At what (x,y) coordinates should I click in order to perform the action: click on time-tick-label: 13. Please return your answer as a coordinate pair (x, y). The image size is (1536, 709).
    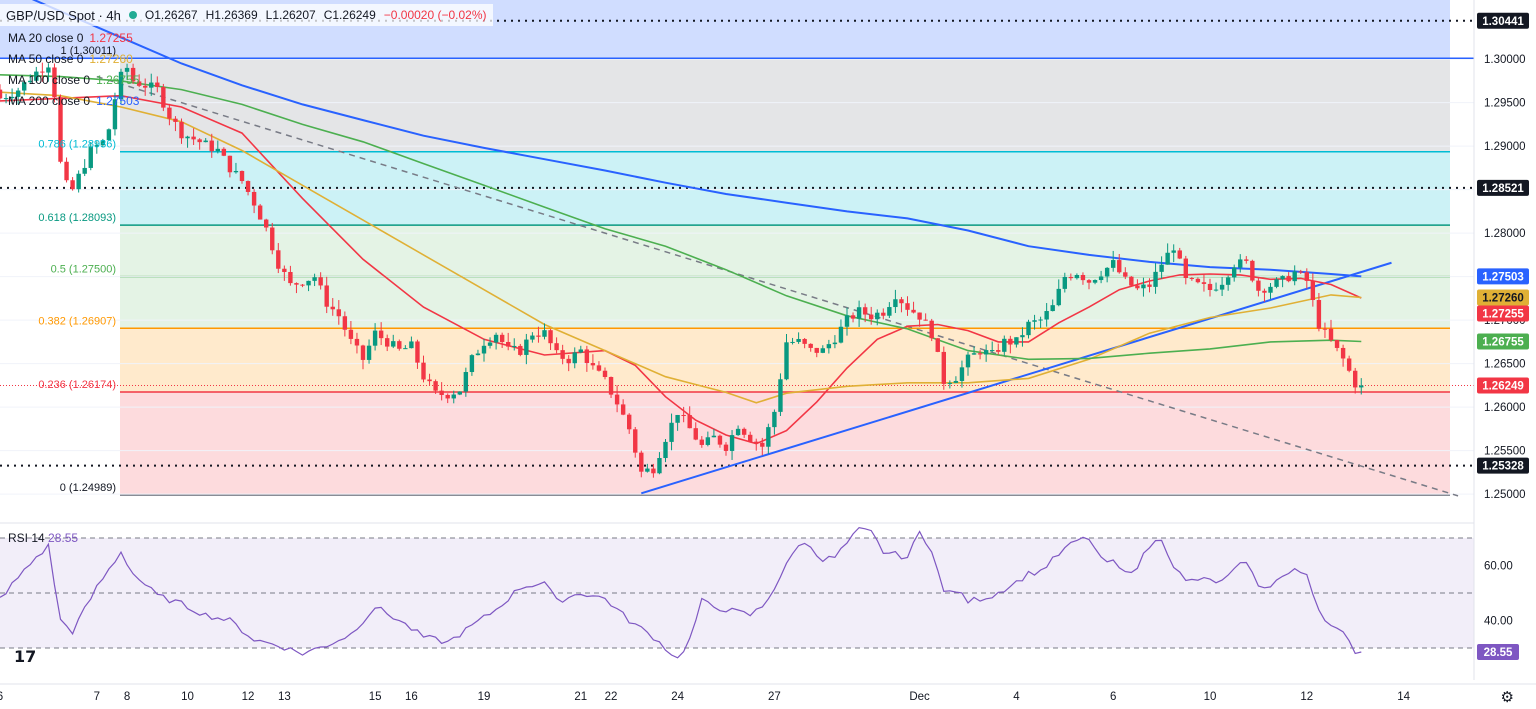
    Looking at the image, I should click on (284, 697).